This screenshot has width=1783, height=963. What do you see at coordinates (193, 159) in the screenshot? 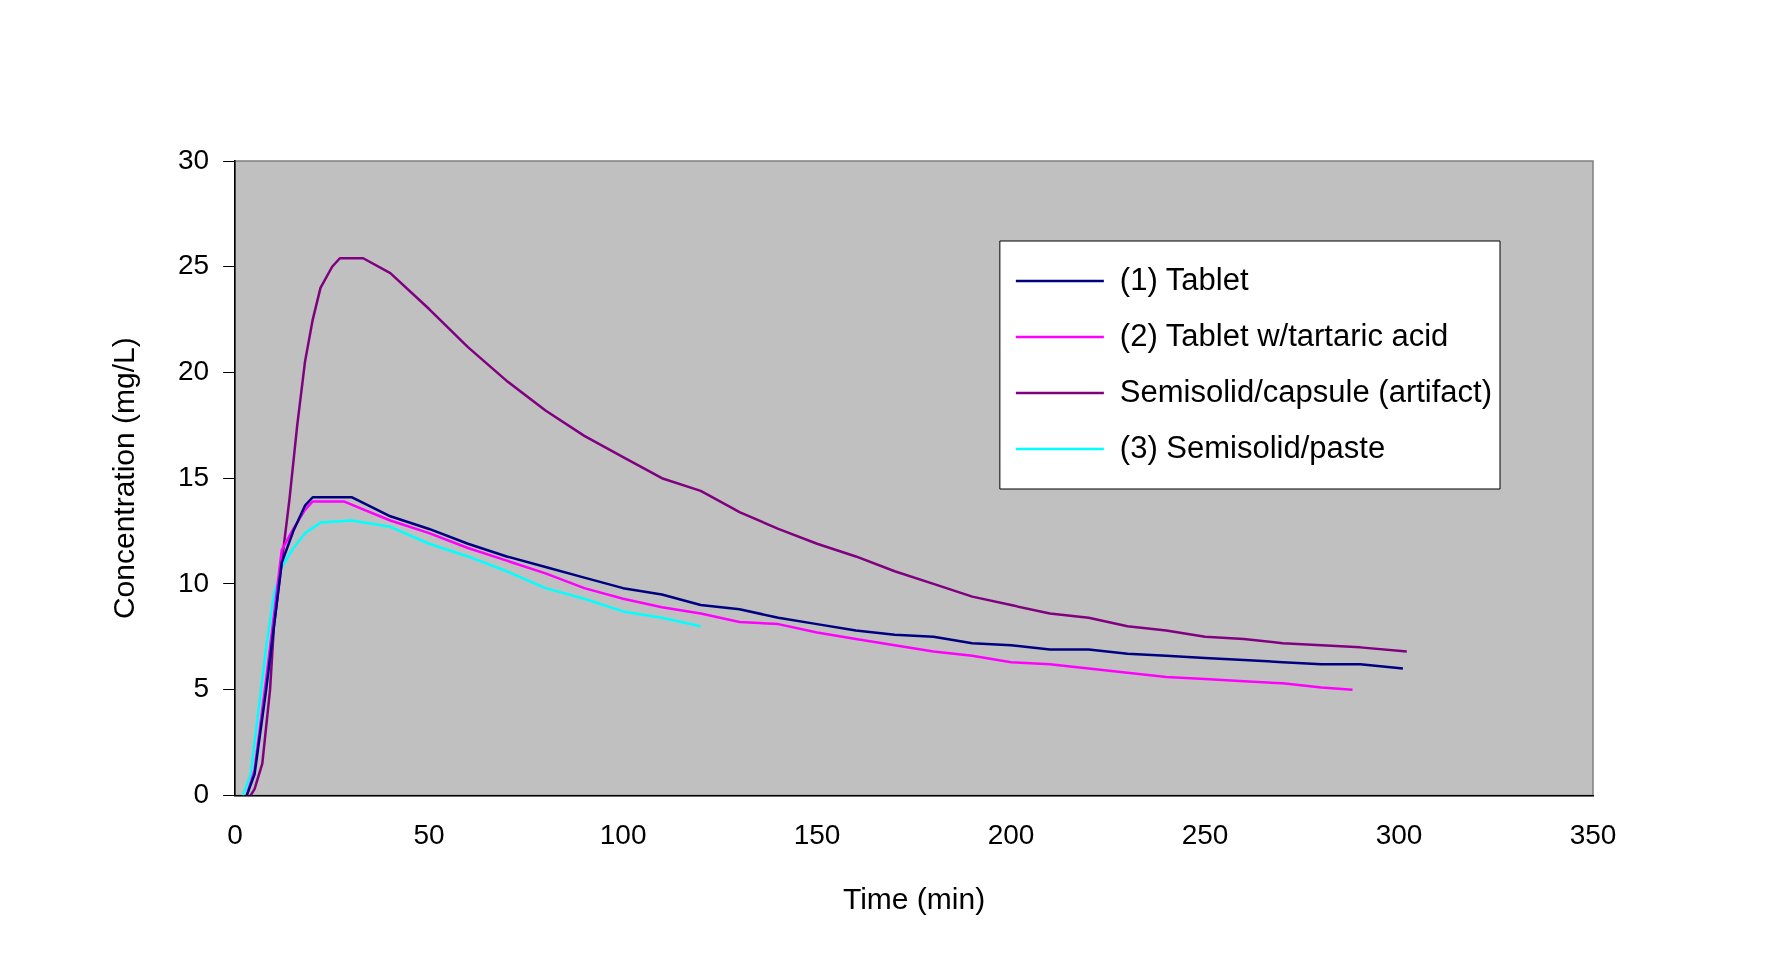
I see `y-tick-label: 30` at bounding box center [193, 159].